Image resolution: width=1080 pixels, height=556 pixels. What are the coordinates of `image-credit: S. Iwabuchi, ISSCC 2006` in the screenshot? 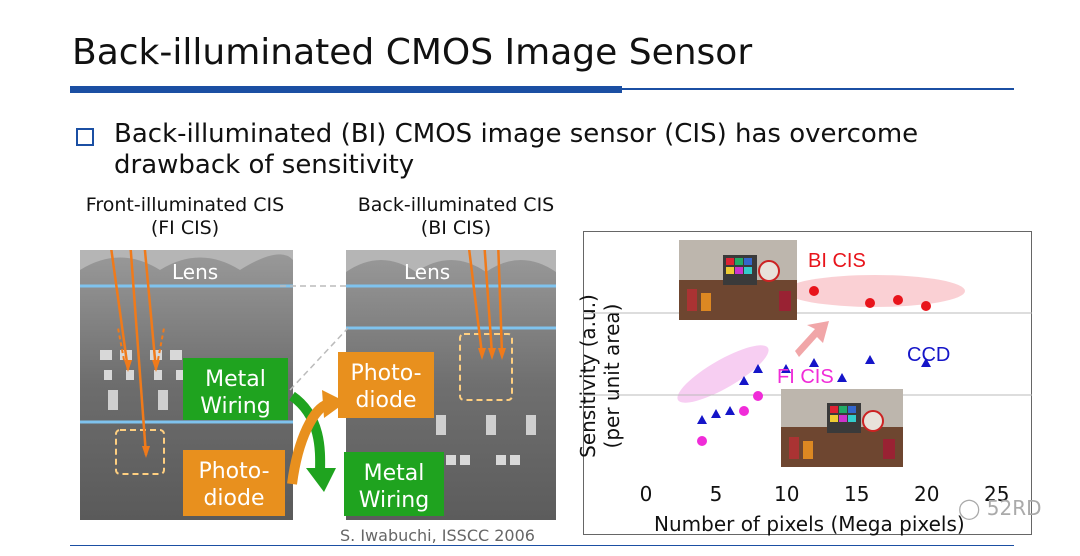 It's located at (437, 535).